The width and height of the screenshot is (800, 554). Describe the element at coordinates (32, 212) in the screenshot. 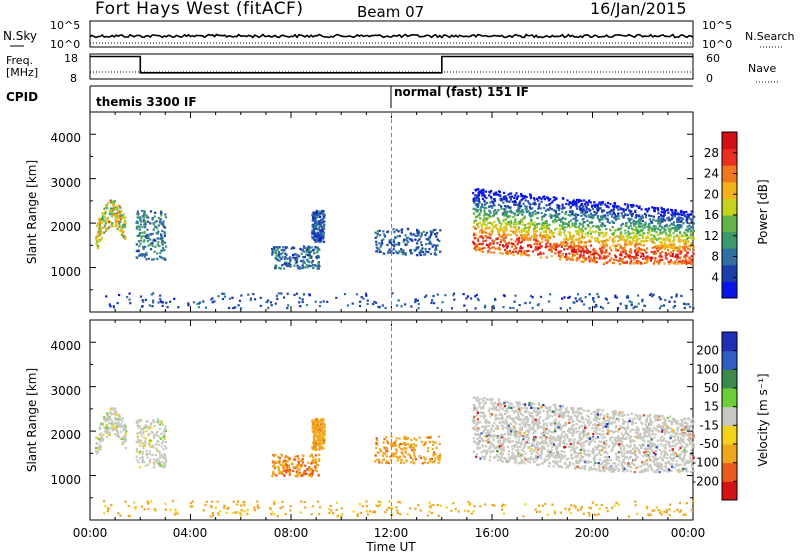

I see `power-ylabel: Slant Range [km]` at that location.